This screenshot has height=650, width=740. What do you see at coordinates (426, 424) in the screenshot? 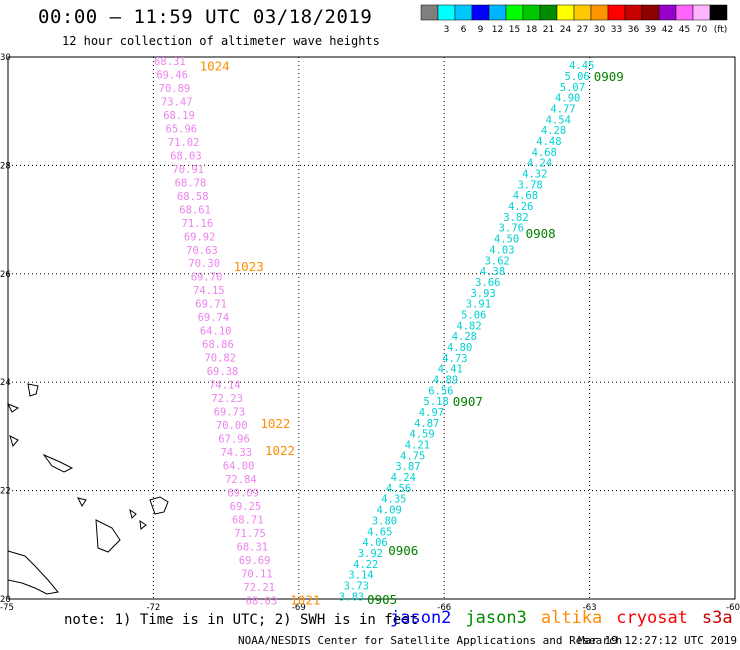
I see `jason3-wave-height-label: 4.87` at bounding box center [426, 424].